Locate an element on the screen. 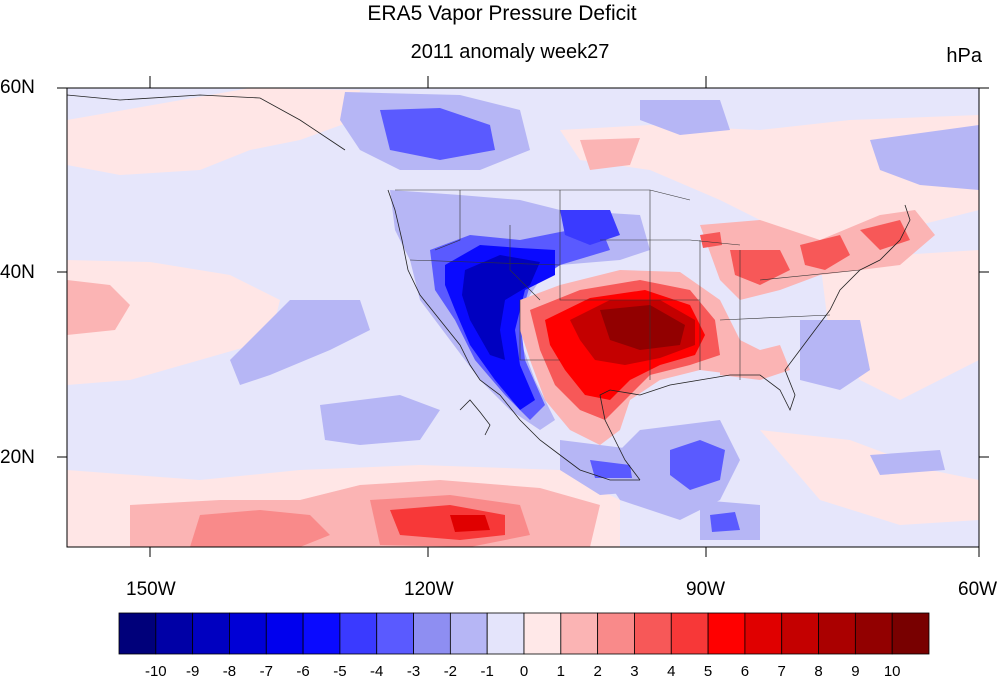 The height and width of the screenshot is (681, 1004). map-title: ERA5 Vapor Pressure Deficit is located at coordinates (502, 13).